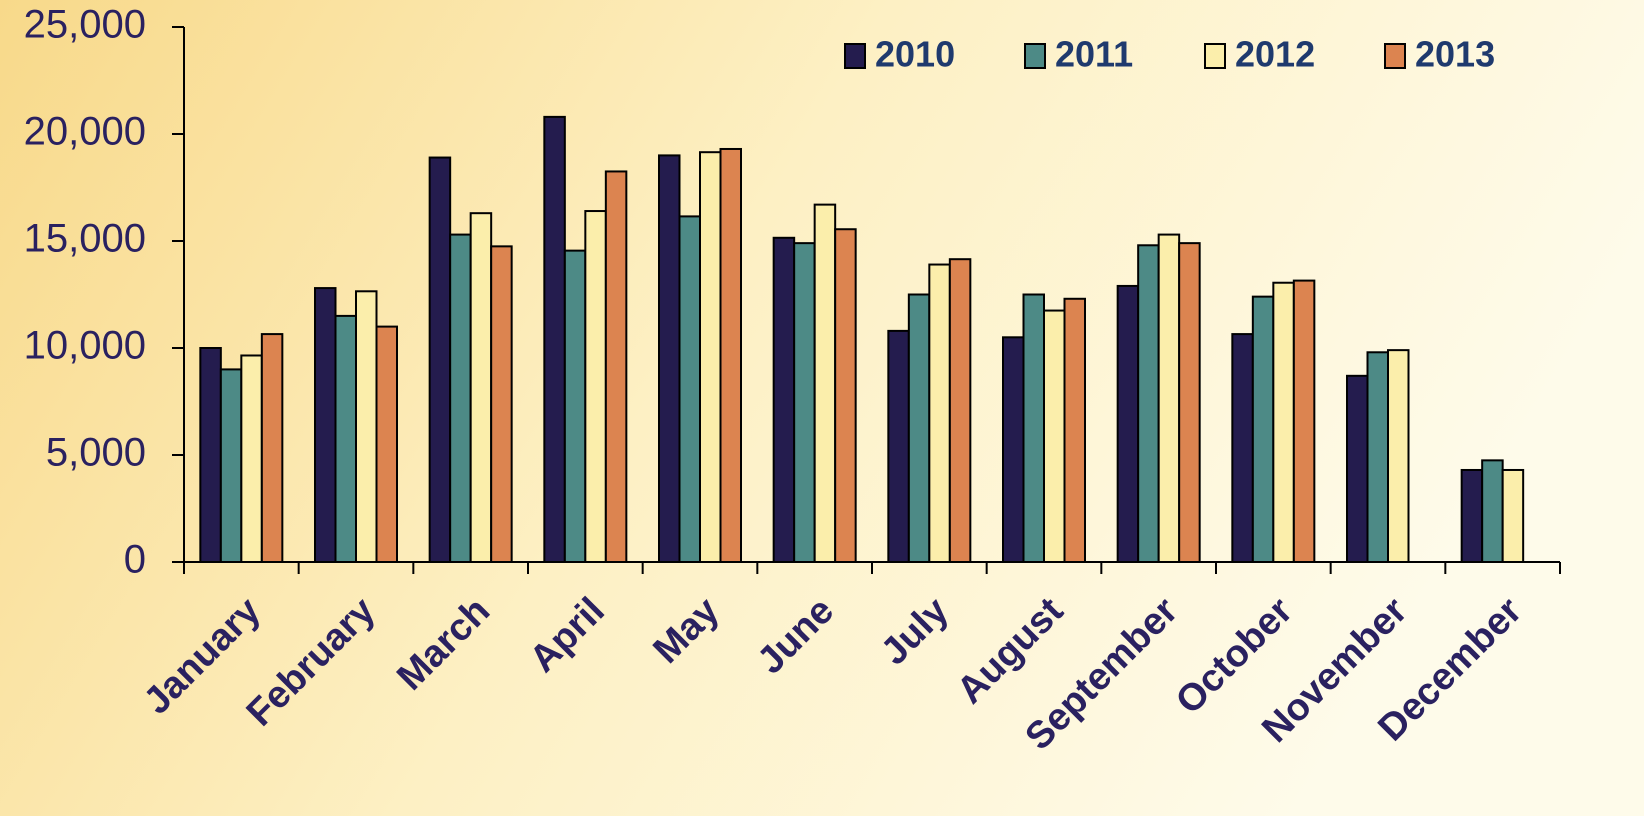 Image resolution: width=1644 pixels, height=816 pixels. Describe the element at coordinates (96, 453) in the screenshot. I see `y-tick-label: 5,000` at that location.